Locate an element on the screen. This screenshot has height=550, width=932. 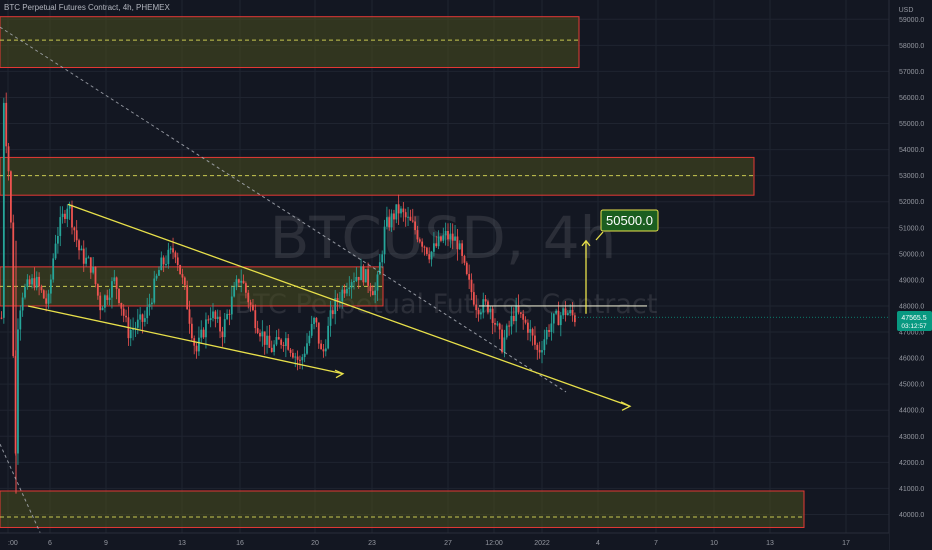
wedge-lower-line is located at coordinates (185, 340).